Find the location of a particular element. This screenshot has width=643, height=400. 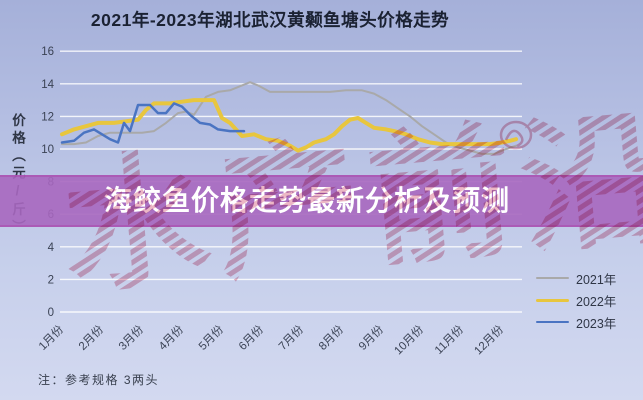

legend-item: 2022年 is located at coordinates (576, 300).